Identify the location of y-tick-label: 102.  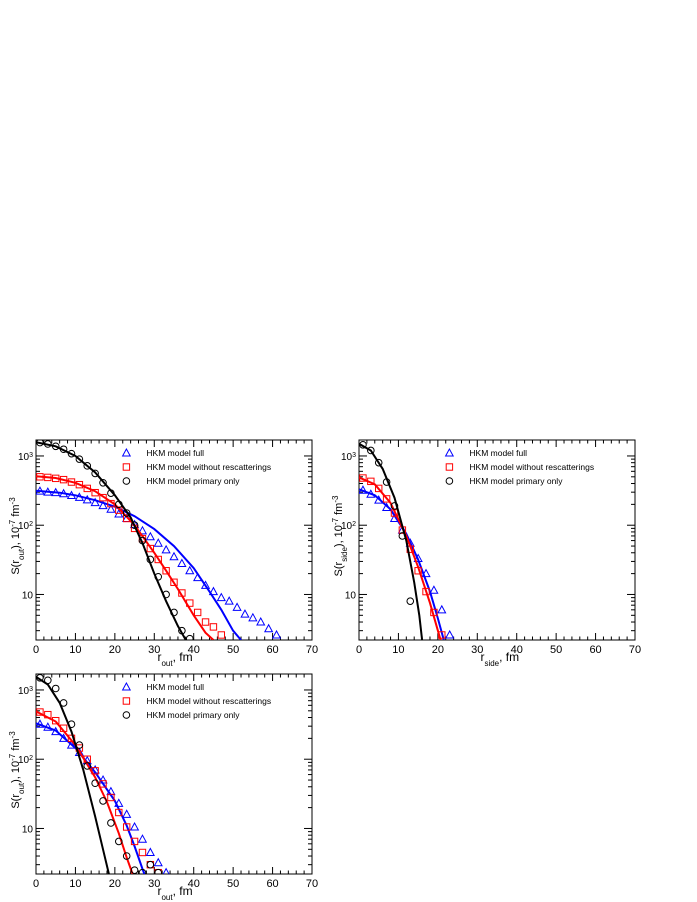
(25, 761).